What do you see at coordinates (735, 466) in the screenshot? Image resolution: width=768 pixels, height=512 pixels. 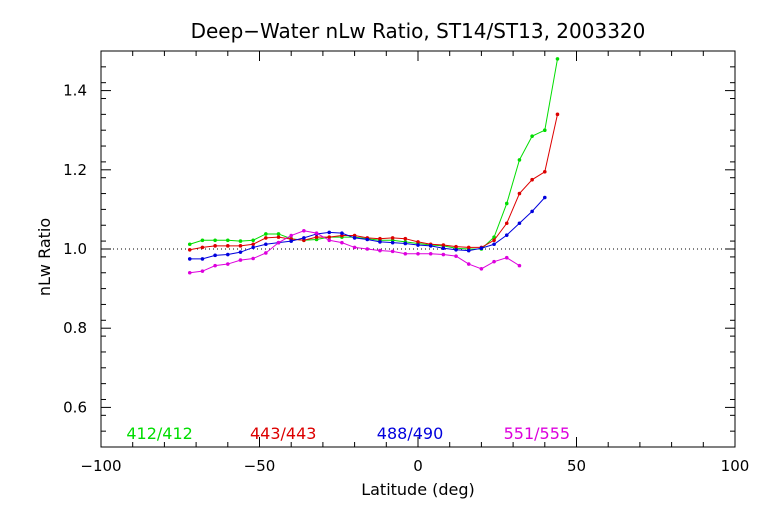 I see `x-tick-label: 100` at bounding box center [735, 466].